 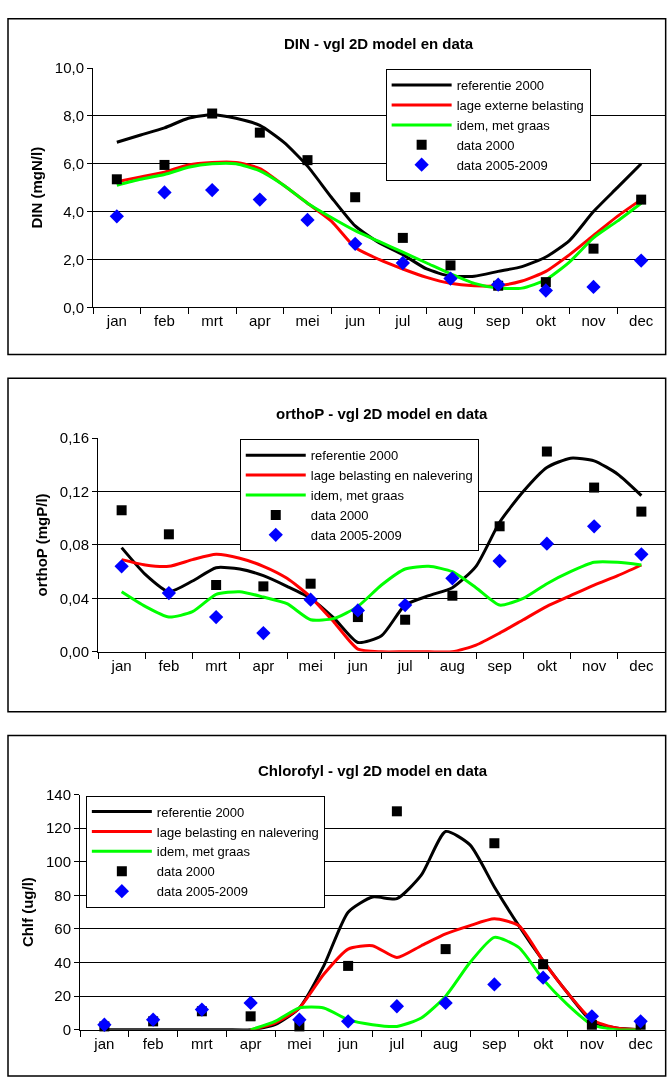 I want to click on y-axis-title: DIN (mgN/l), so click(x=37, y=187).